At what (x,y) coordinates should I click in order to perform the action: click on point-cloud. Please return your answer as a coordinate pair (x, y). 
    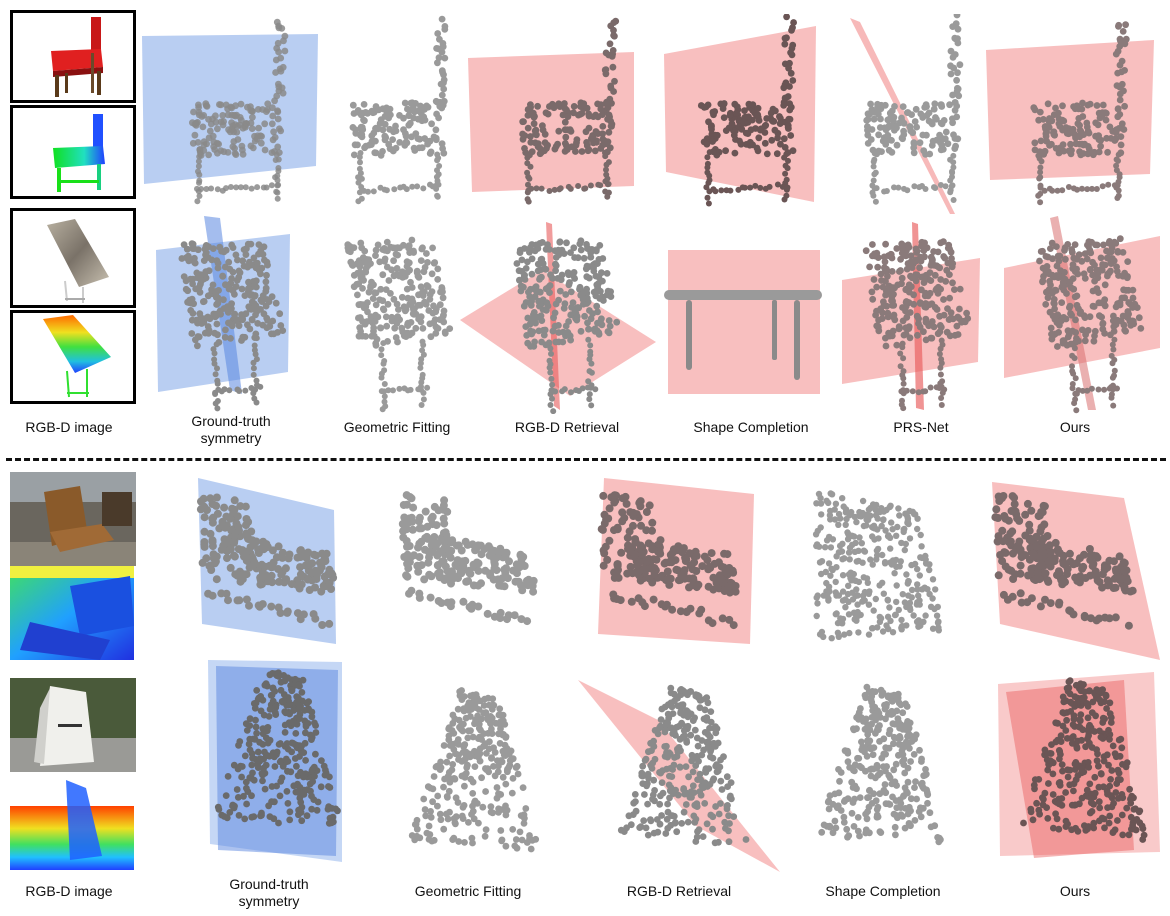
    Looking at the image, I should click on (743, 335).